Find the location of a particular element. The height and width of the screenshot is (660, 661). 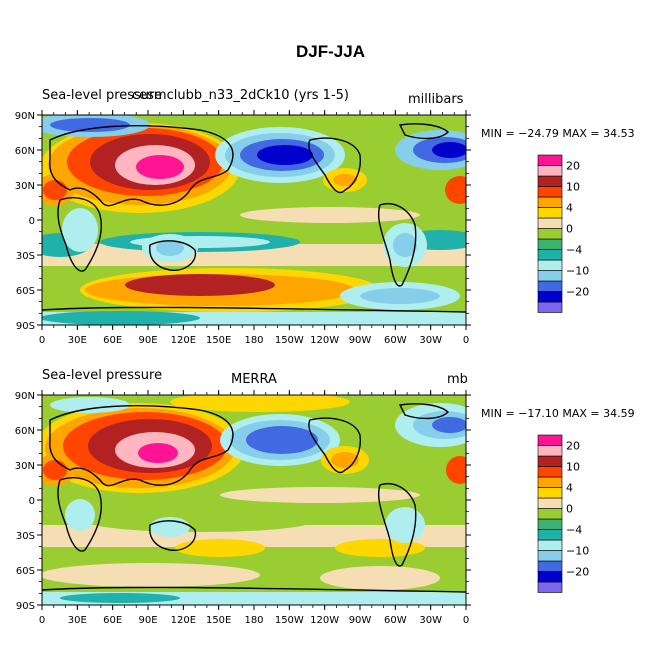

panel-1-colorbar: −20 −10 −4 0 4 10 20 is located at coordinates (563, 233).